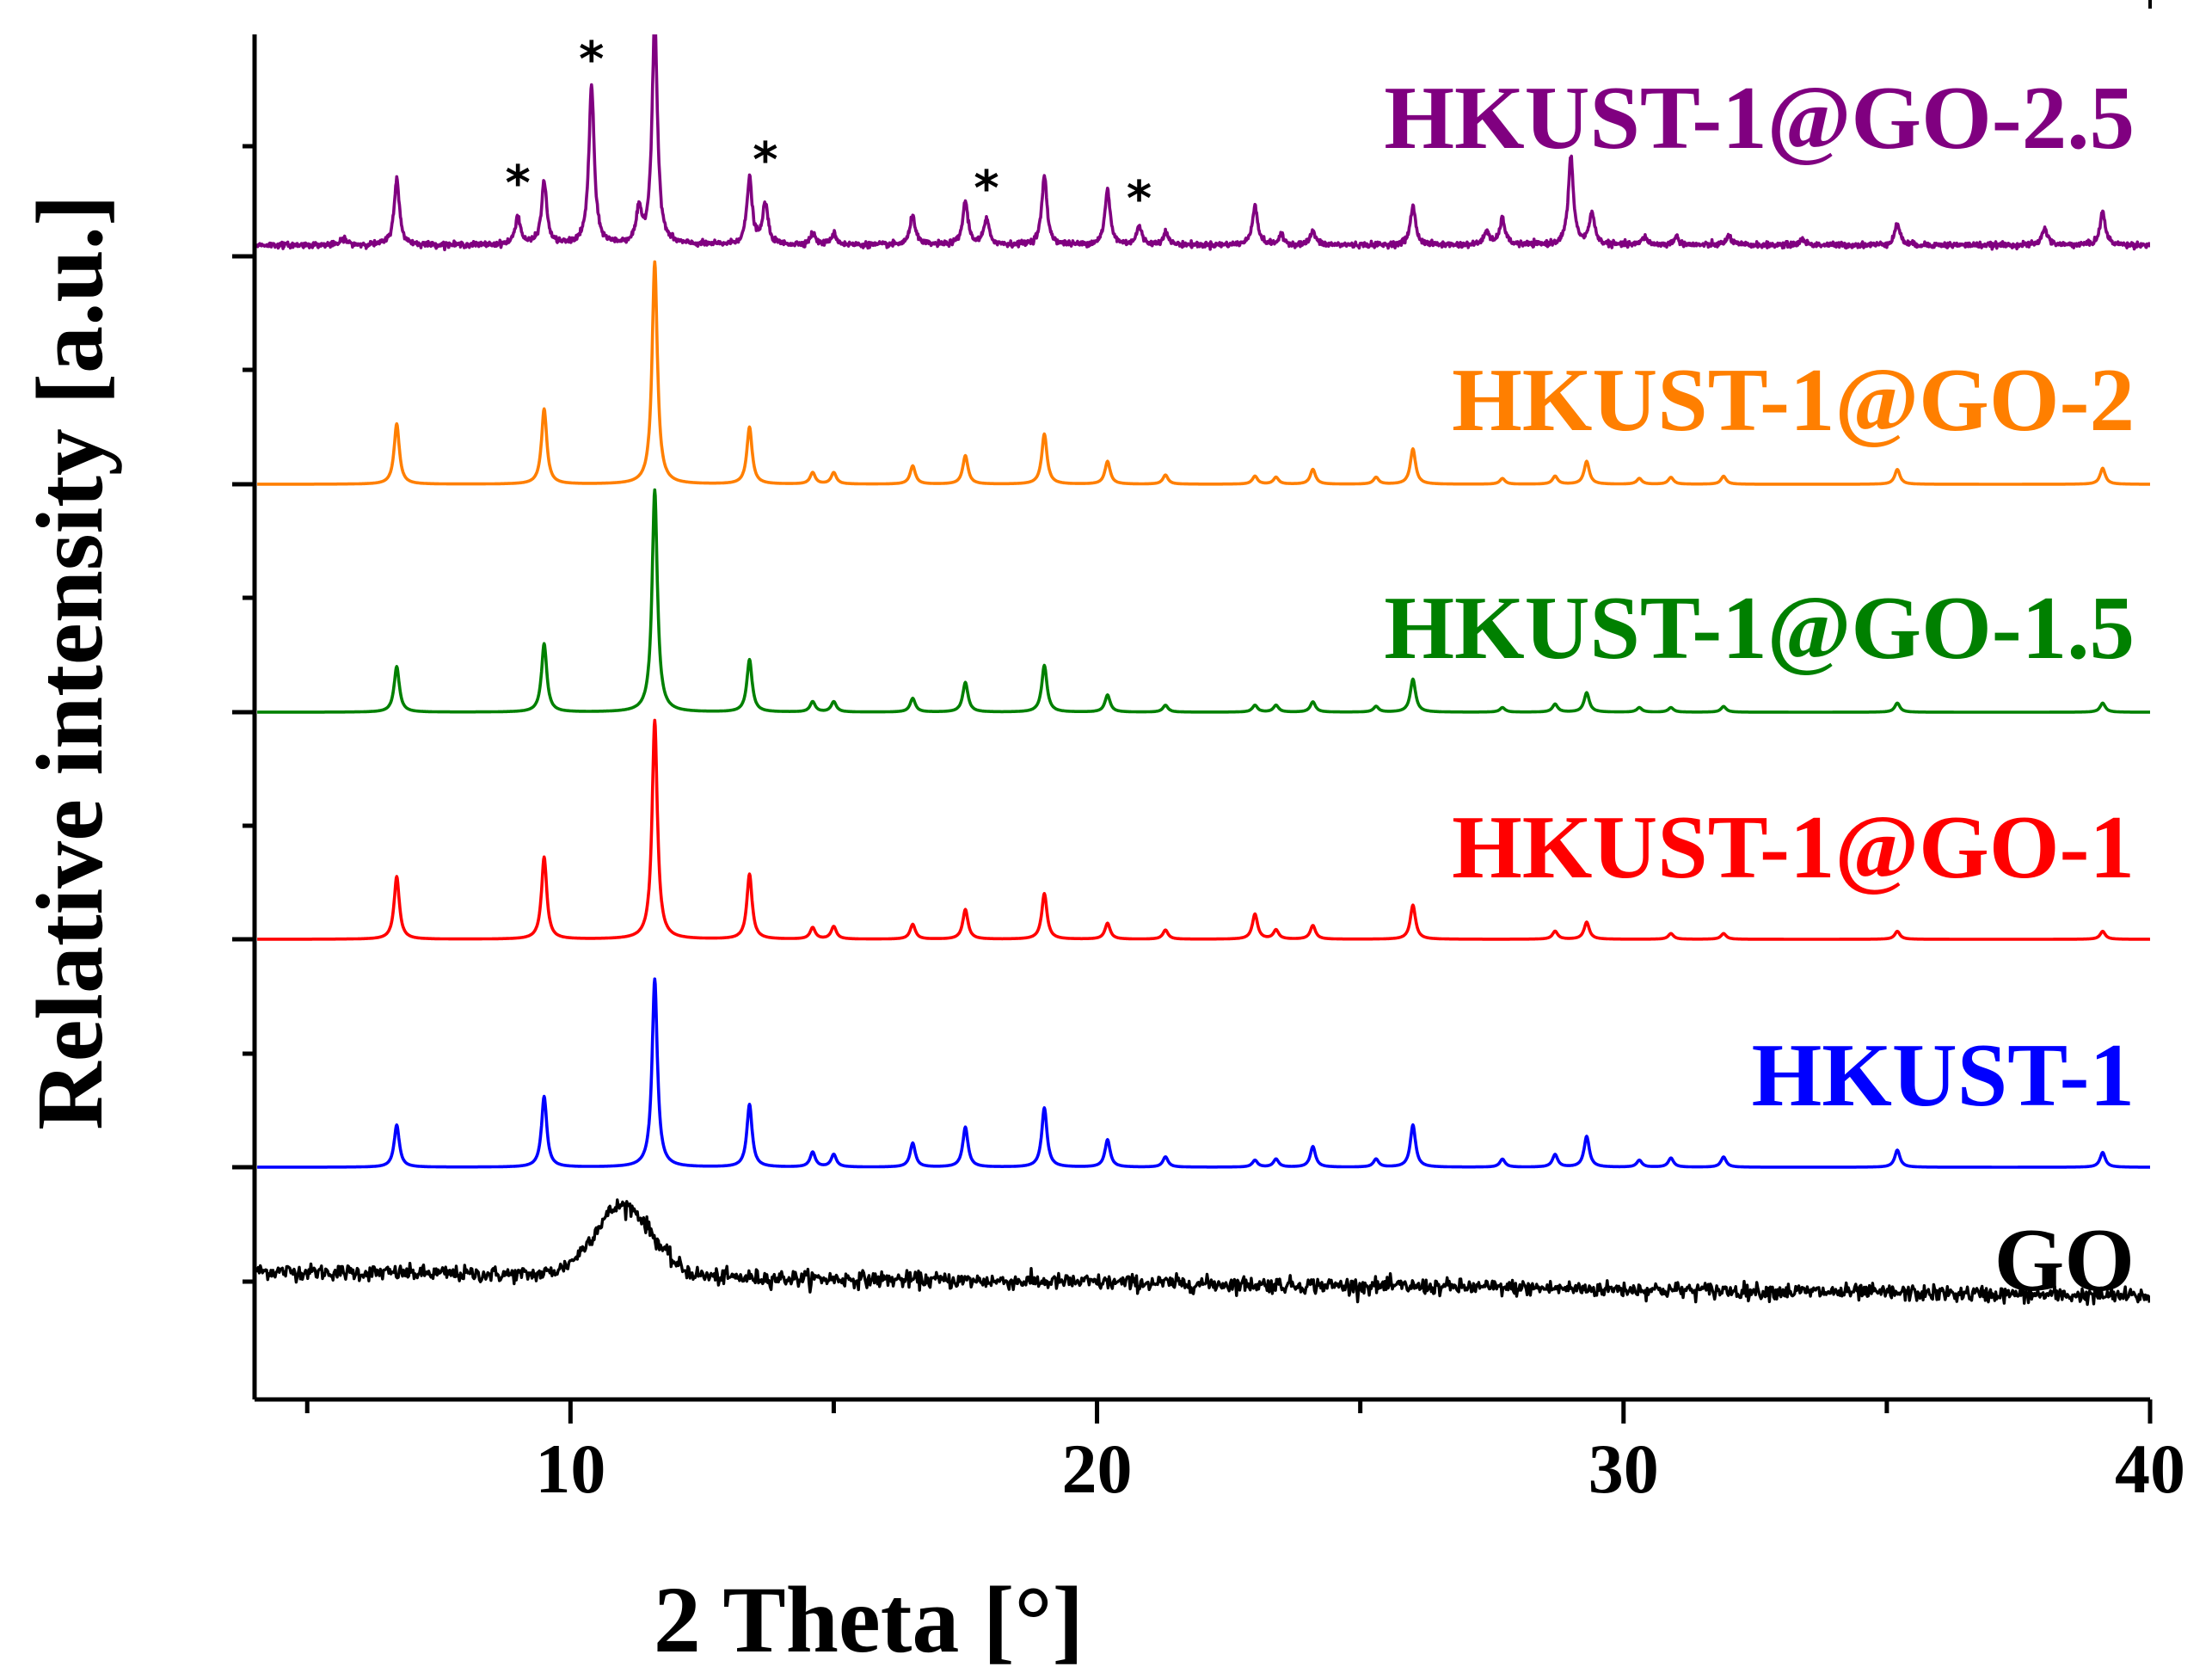  Describe the element at coordinates (2150, 1469) in the screenshot. I see `x-tick-label: 40` at that location.